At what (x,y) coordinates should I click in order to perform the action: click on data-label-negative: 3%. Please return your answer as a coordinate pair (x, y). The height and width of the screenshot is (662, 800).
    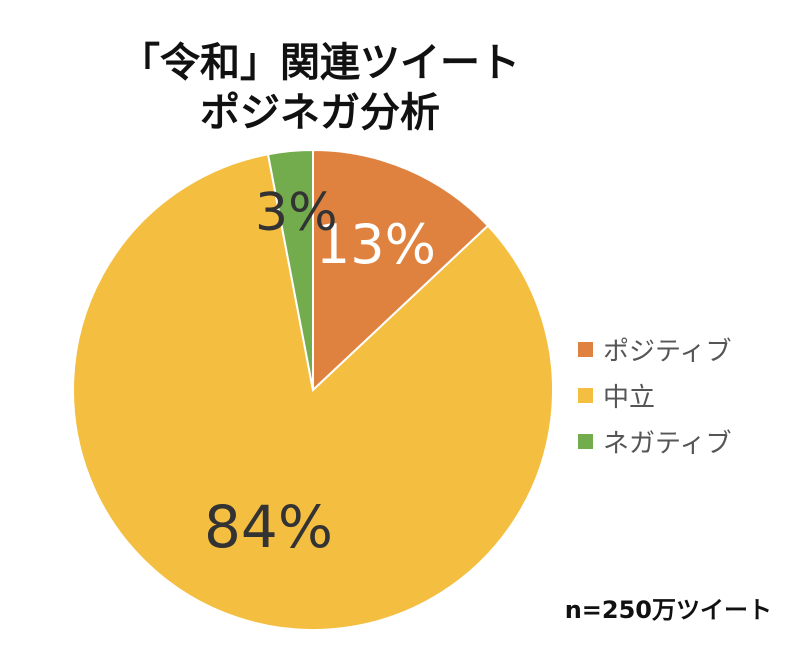
    Looking at the image, I should click on (296, 213).